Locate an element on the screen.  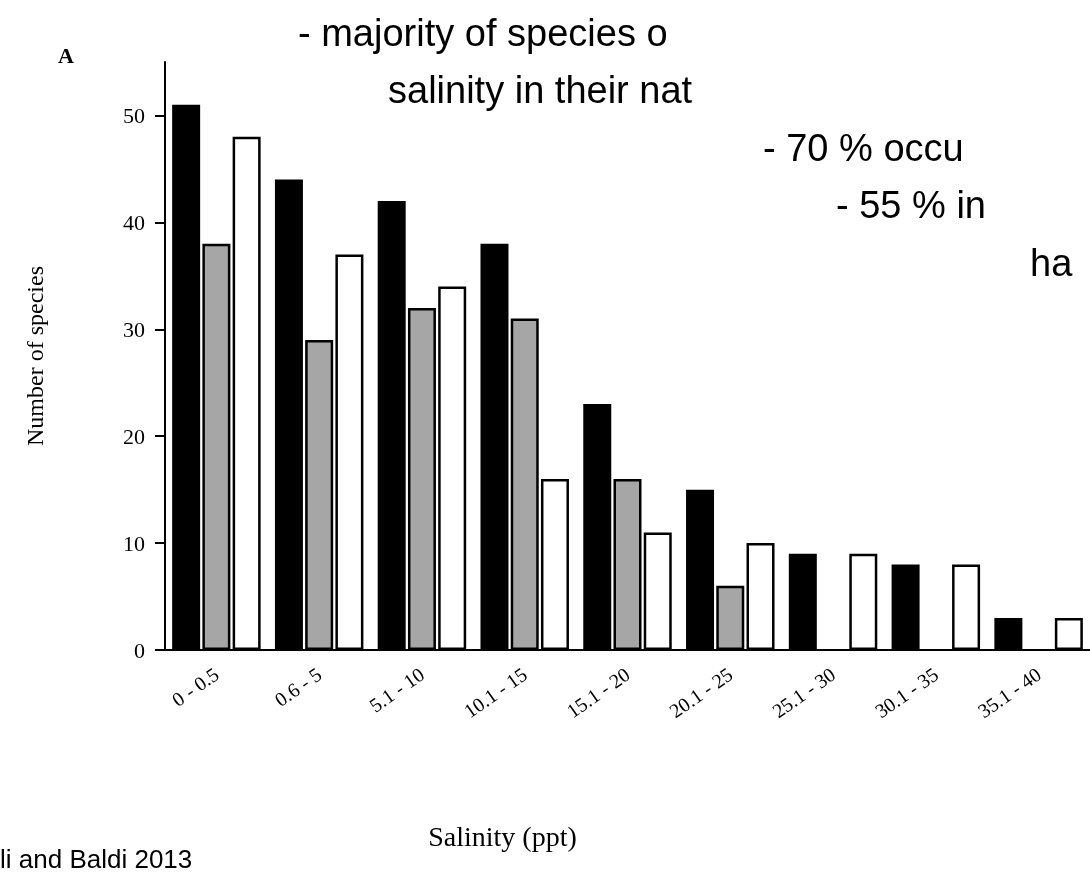
x-tick-label: 25.1 - 30 is located at coordinates (804, 692).